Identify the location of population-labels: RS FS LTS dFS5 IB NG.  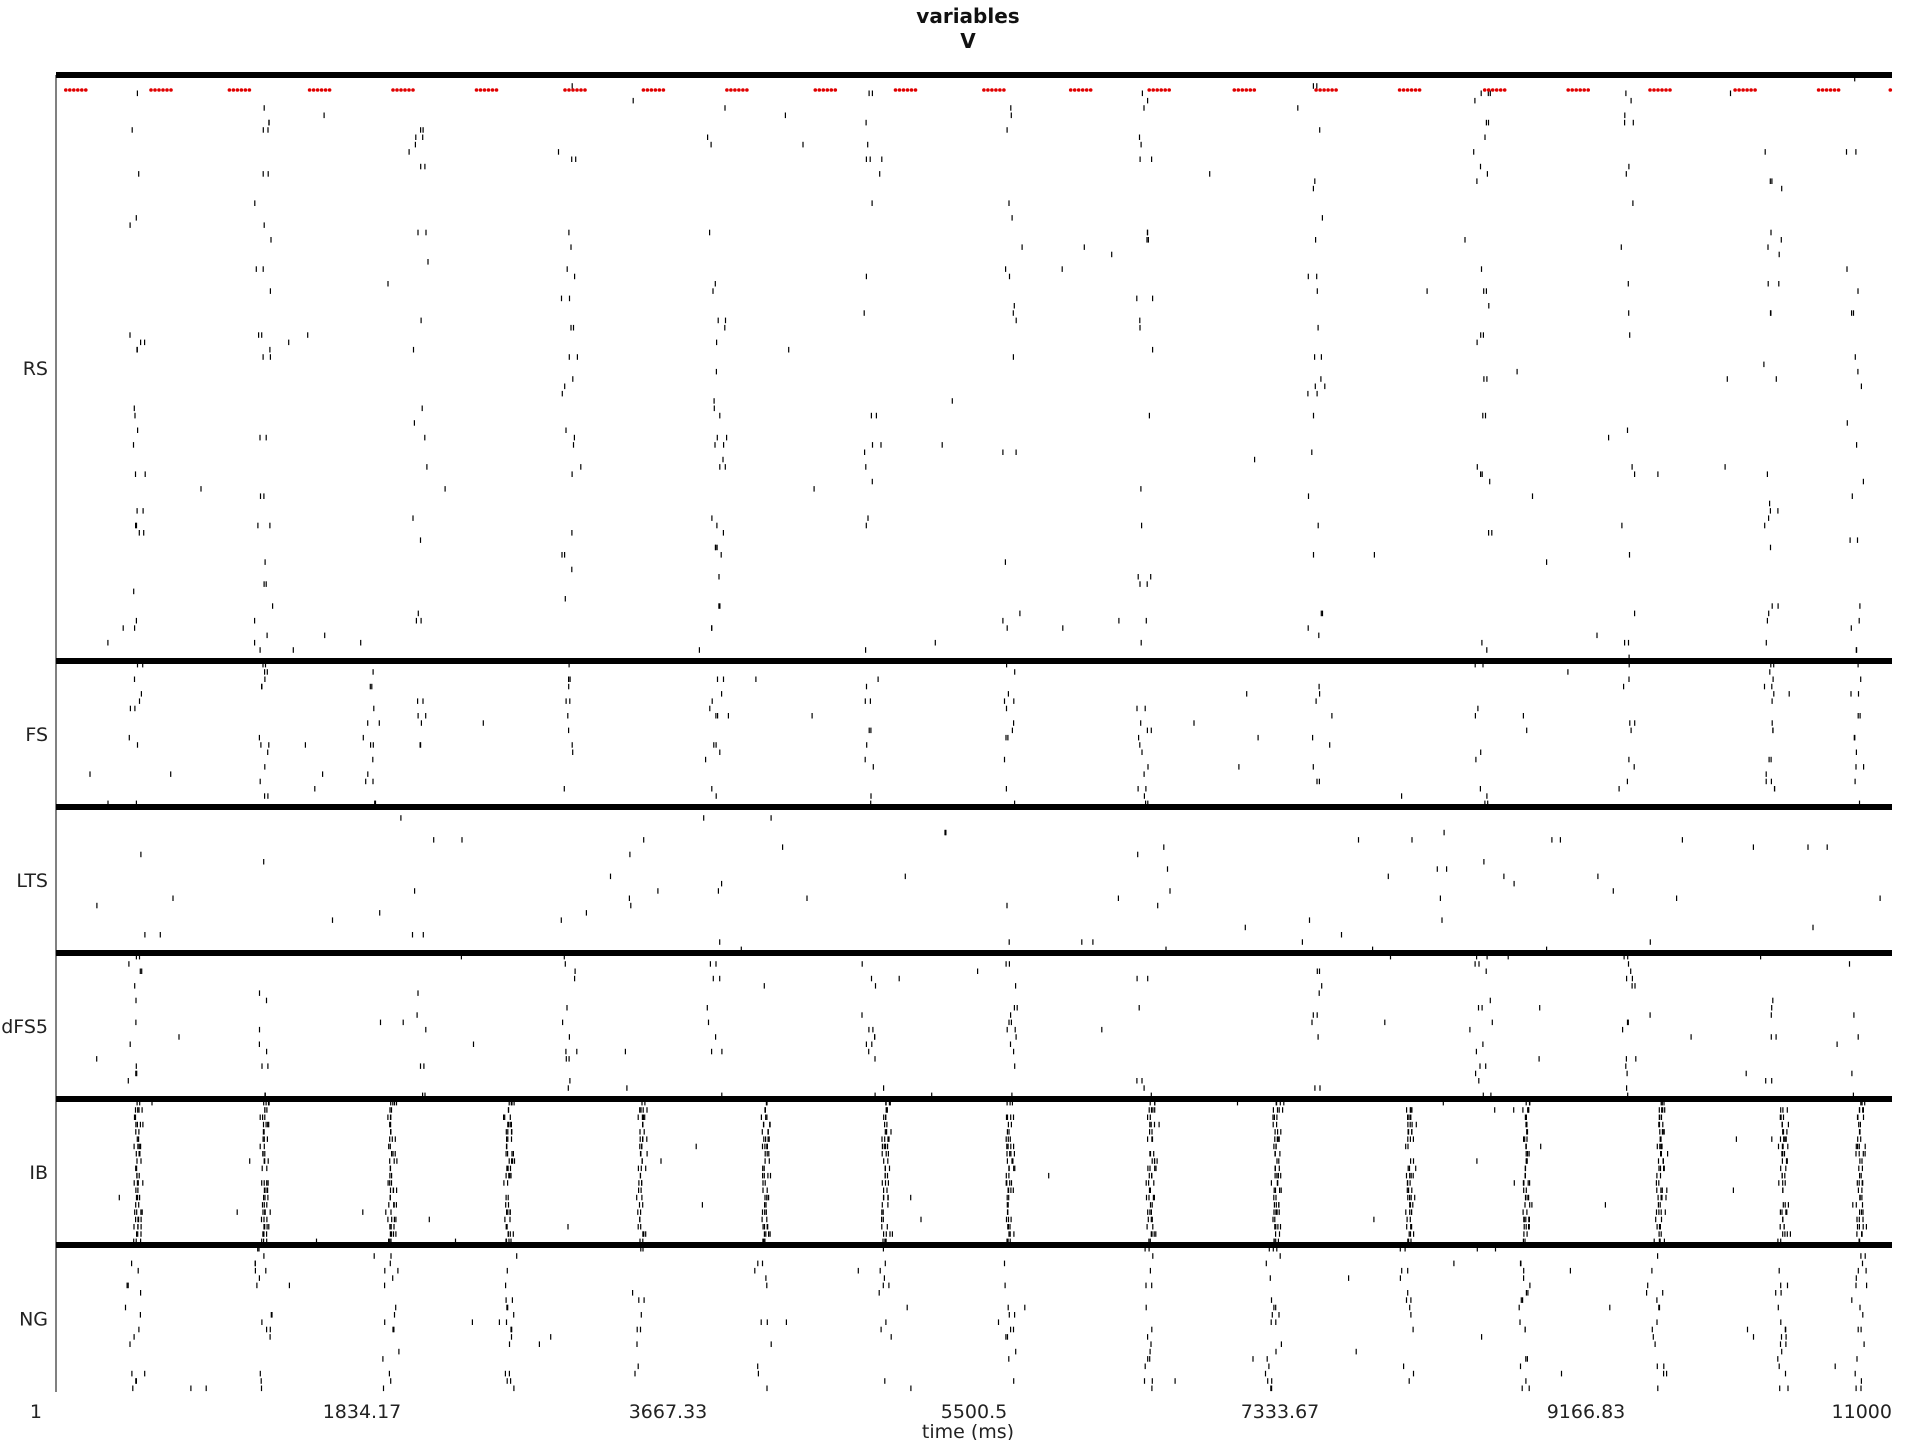
(24, 844).